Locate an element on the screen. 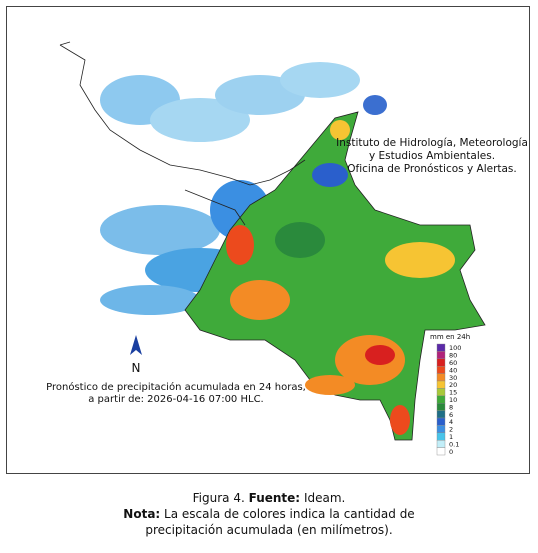 This screenshot has width=538, height=553. legend-label: 15 is located at coordinates (453, 393).